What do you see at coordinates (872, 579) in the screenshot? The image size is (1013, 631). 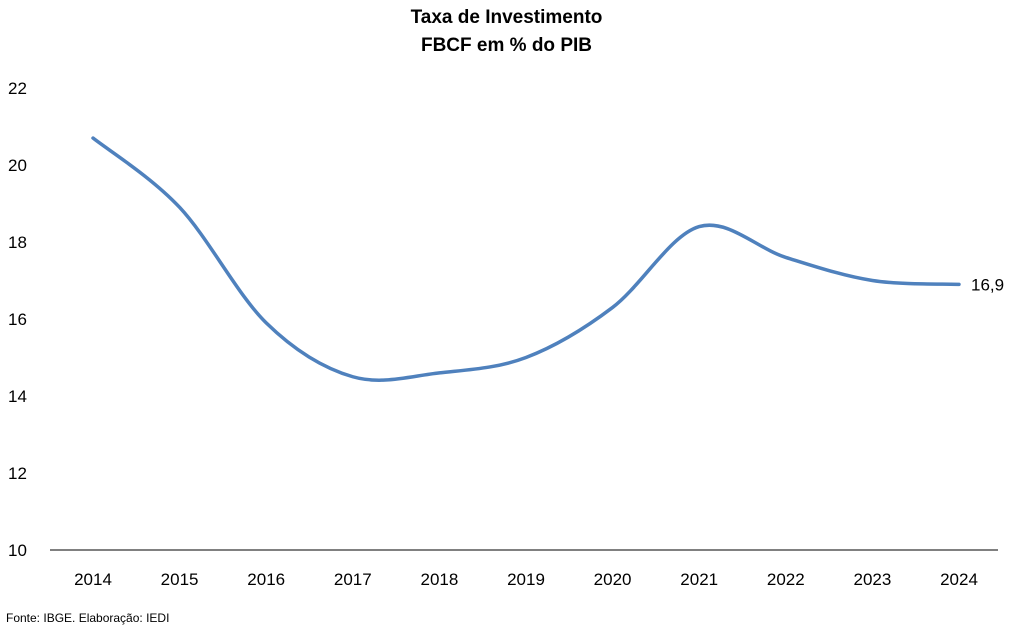 I see `x-tick-label: 2023` at bounding box center [872, 579].